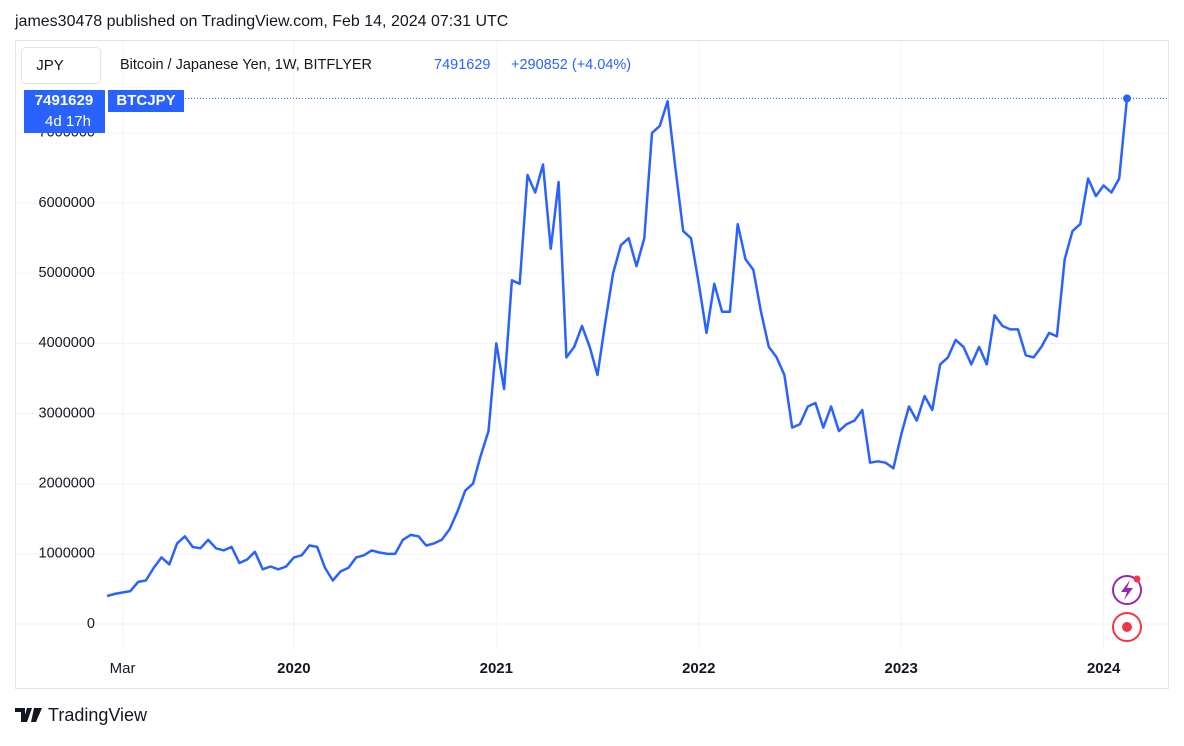  Describe the element at coordinates (571, 65) in the screenshot. I see `legend-change: +290852 (+4.04%)` at that location.